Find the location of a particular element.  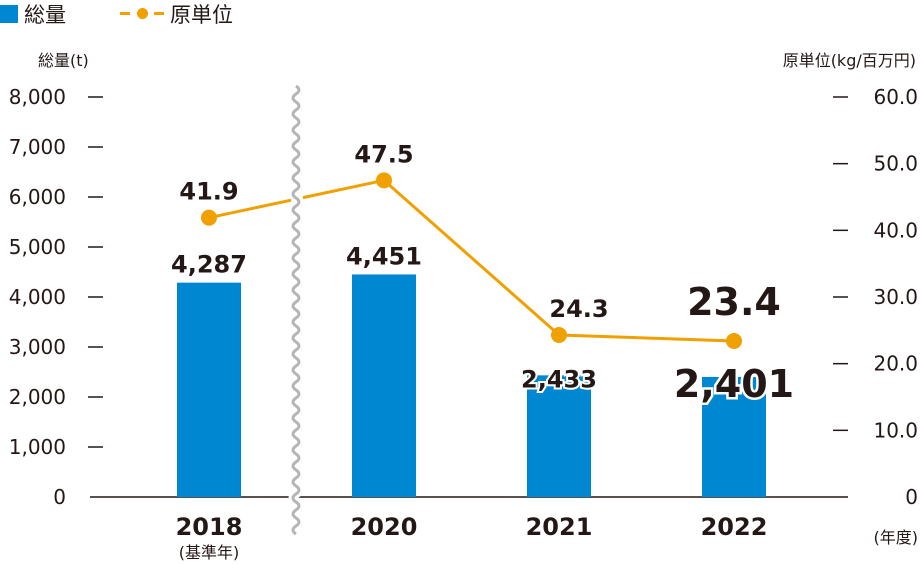

point-2022 is located at coordinates (734, 341).